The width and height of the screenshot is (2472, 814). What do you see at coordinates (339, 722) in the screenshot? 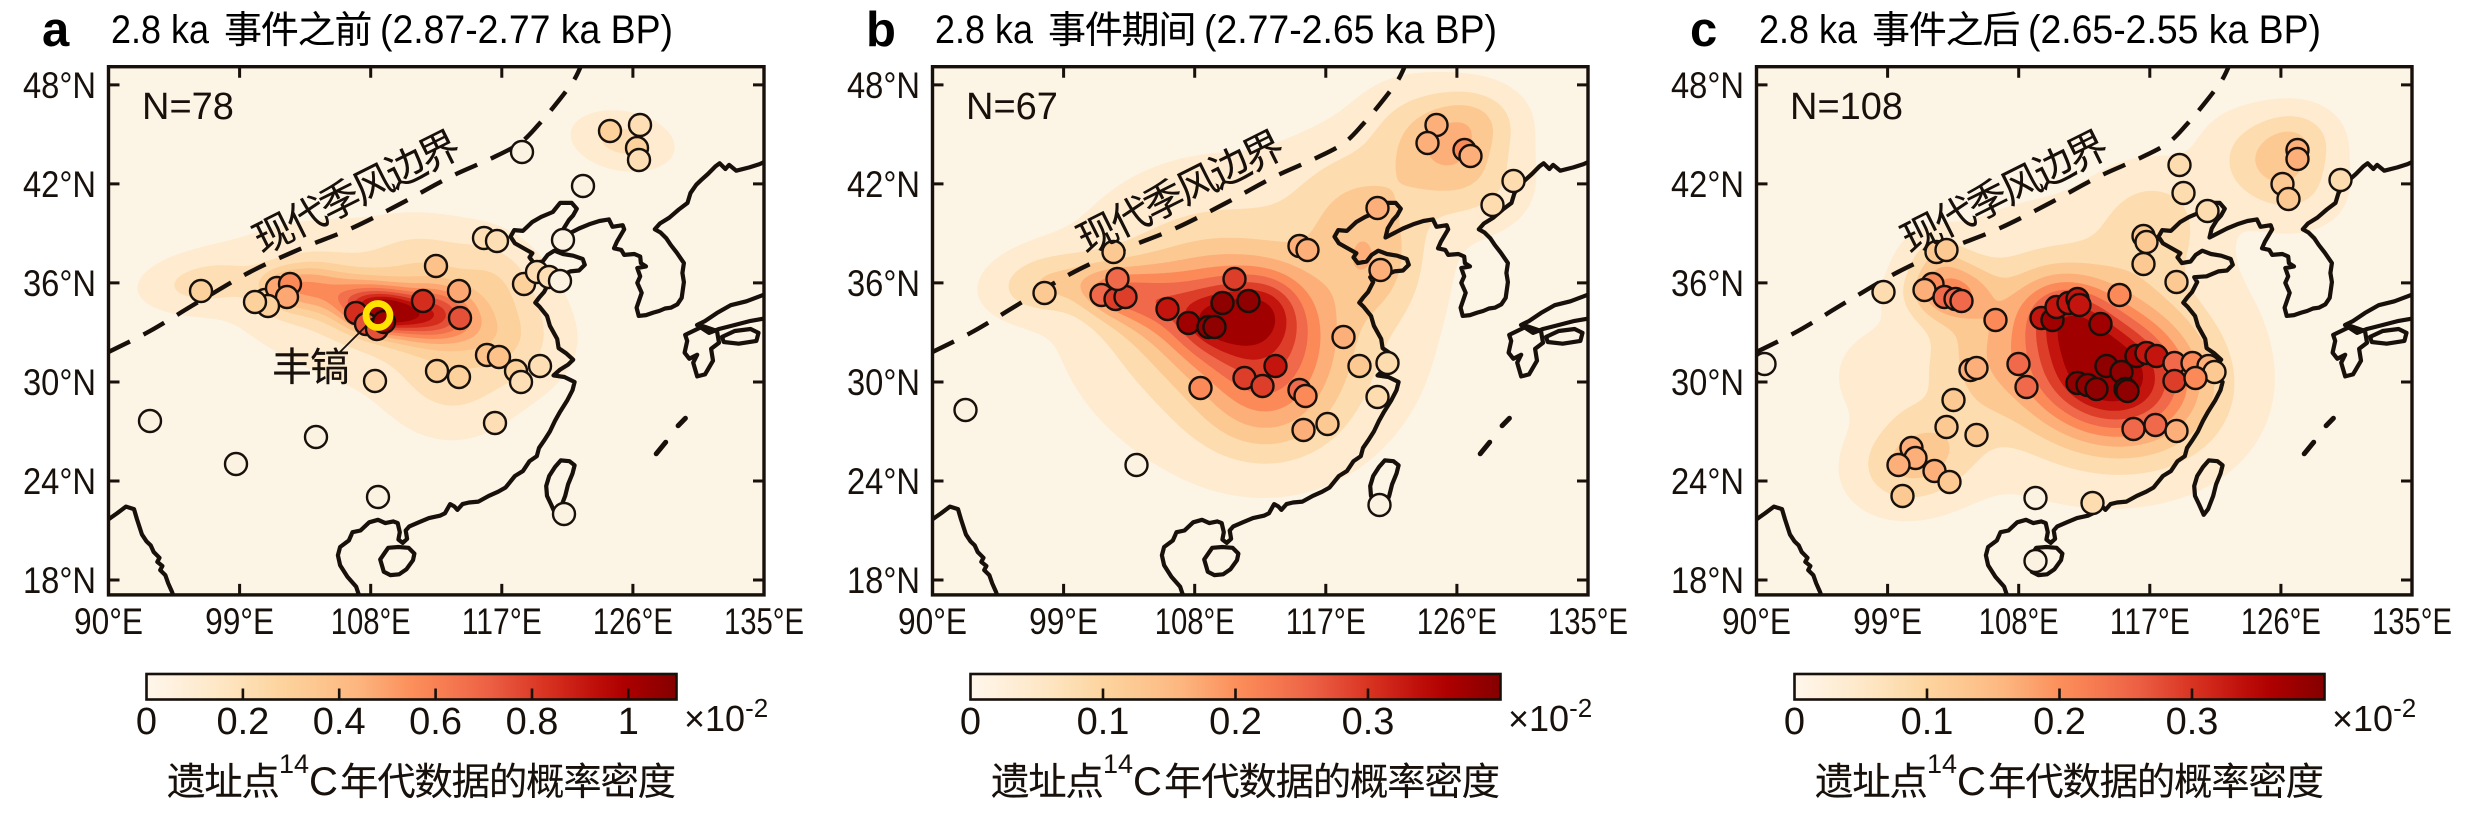
I see `svg-text: 0.4` at bounding box center [339, 722].